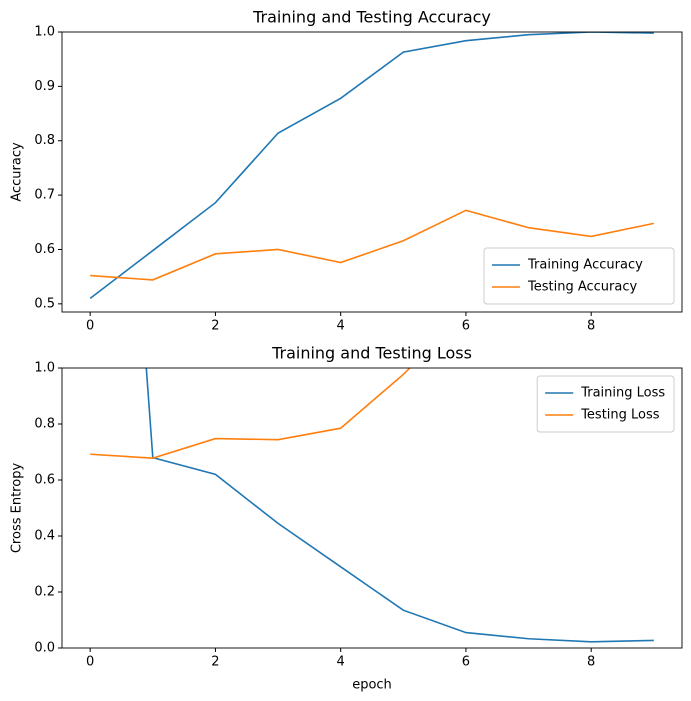 This screenshot has height=701, width=691. What do you see at coordinates (44, 195) in the screenshot?
I see `y-tick-label: 0.7` at bounding box center [44, 195].